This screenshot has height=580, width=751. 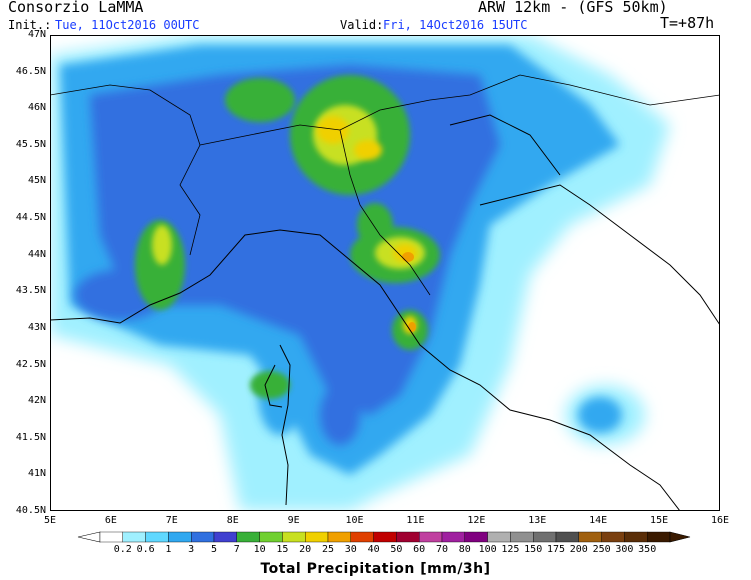 I want to click on legend-threshold-label: 30, so click(x=350, y=549).